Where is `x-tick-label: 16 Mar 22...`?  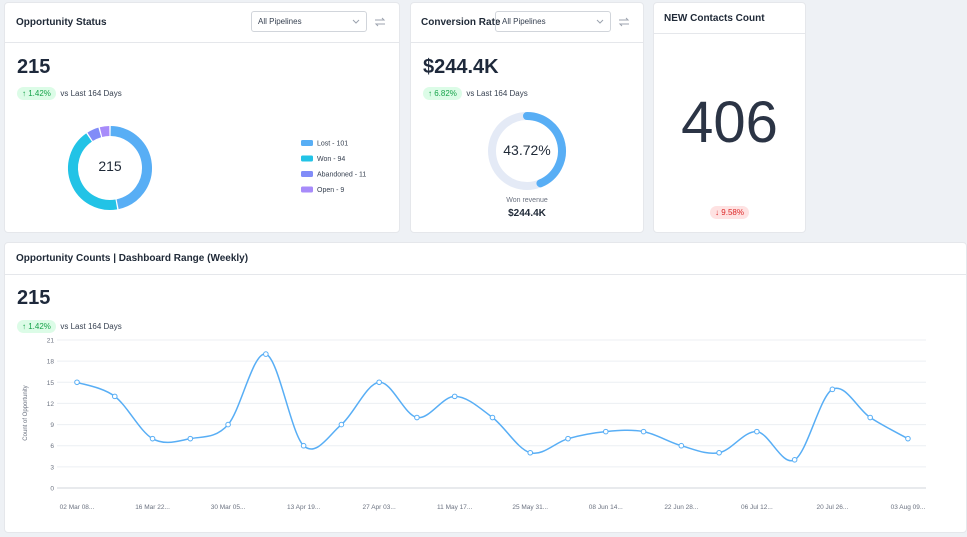 x-tick-label: 16 Mar 22... is located at coordinates (152, 507).